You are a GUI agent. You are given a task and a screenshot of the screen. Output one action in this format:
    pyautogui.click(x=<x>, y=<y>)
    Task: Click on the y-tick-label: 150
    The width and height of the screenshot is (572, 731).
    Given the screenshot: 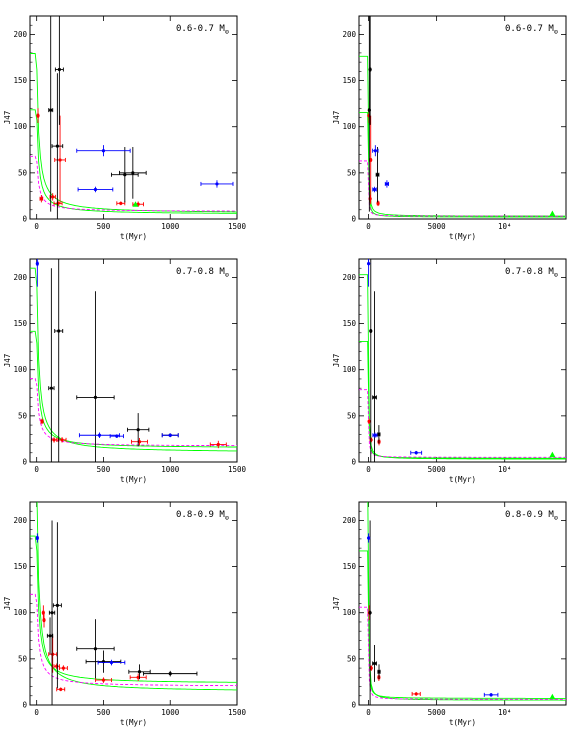 What is the action you would take?
    pyautogui.click(x=20, y=323)
    